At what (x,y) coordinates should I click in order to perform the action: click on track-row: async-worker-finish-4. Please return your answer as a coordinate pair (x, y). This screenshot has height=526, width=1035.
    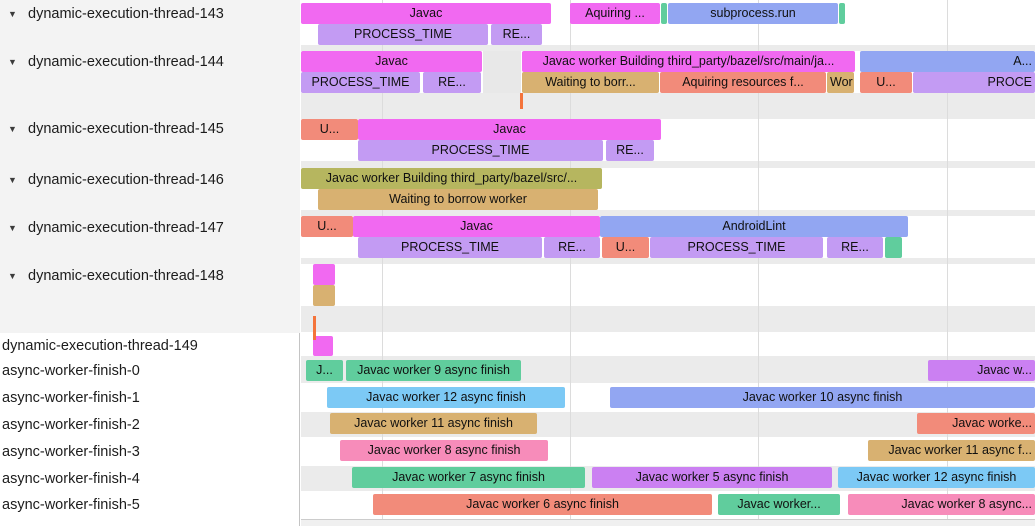
    Looking at the image, I should click on (151, 479).